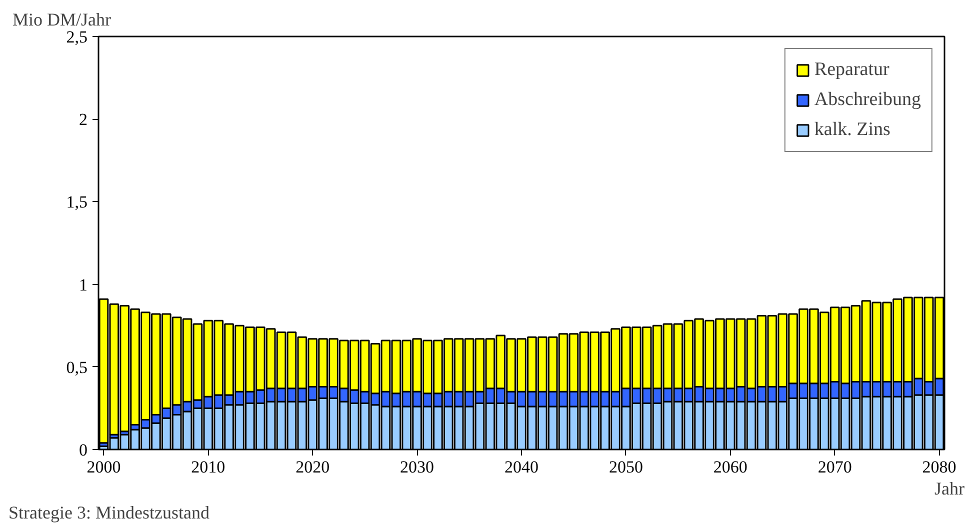 This screenshot has width=974, height=523. Describe the element at coordinates (521, 467) in the screenshot. I see `x-tick-label: 2040` at that location.